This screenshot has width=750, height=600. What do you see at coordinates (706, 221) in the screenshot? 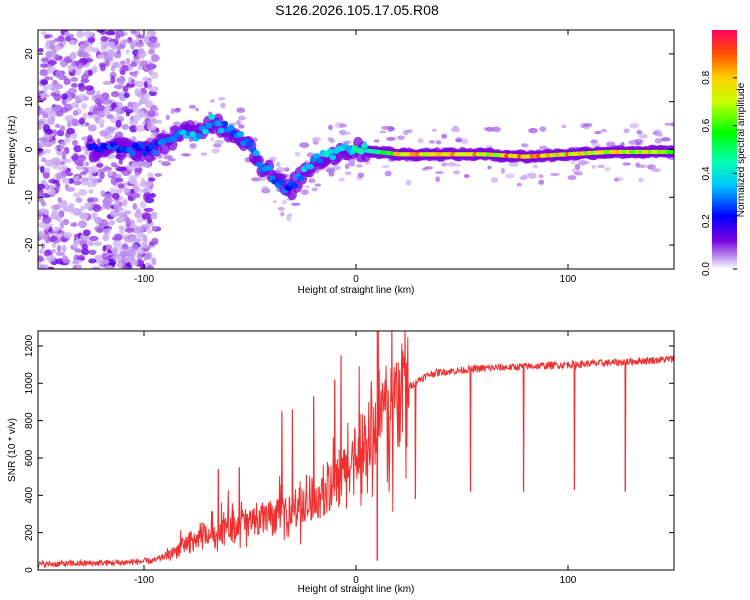
I see `colorbar-tick-label: 0.2` at bounding box center [706, 221].